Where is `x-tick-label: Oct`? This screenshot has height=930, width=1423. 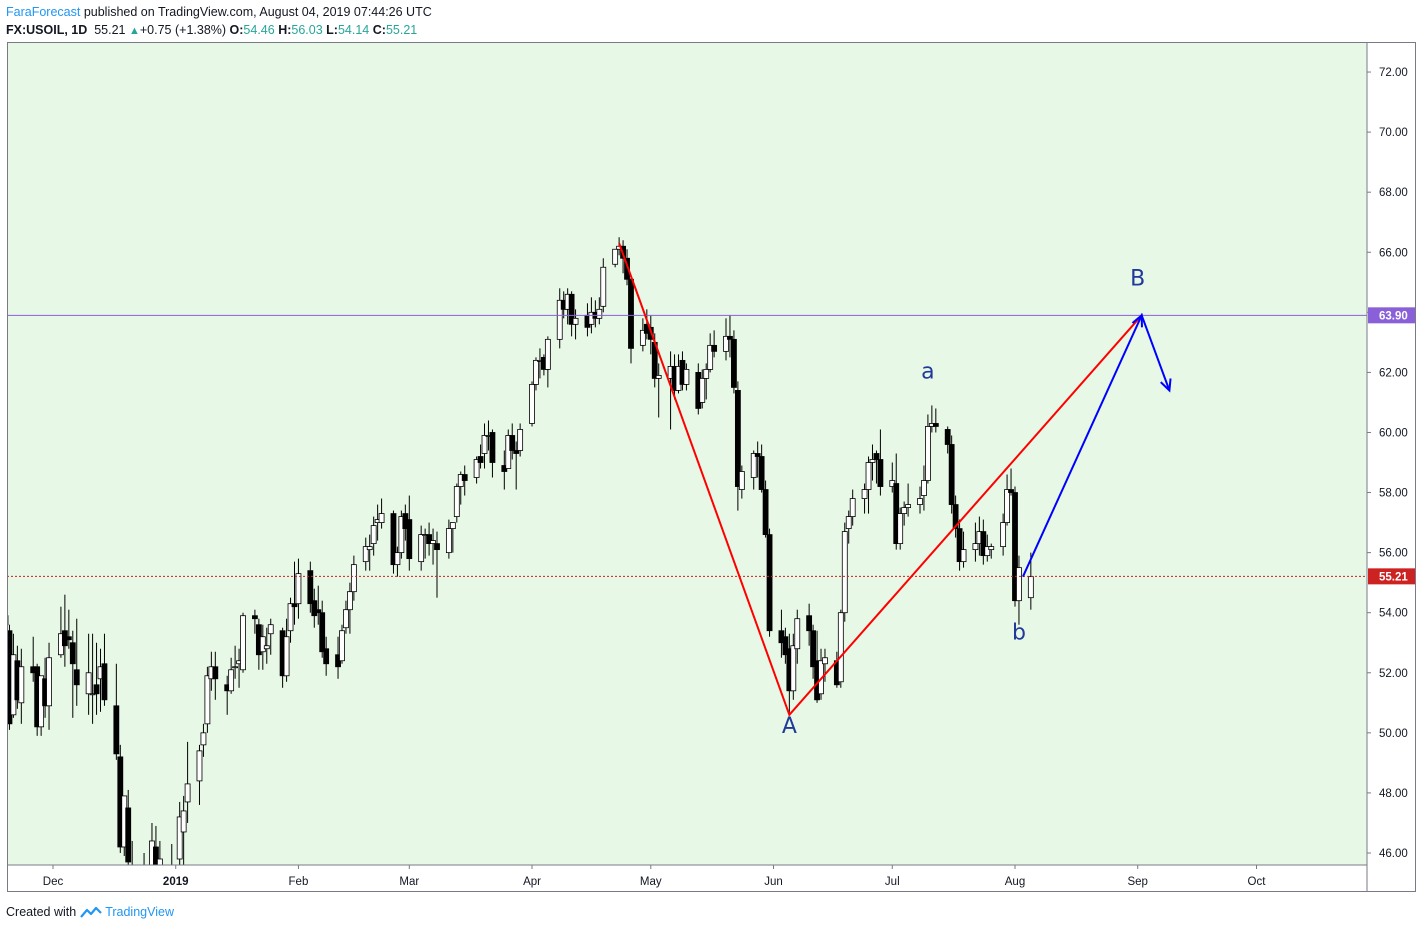 x-tick-label: Oct is located at coordinates (1257, 882).